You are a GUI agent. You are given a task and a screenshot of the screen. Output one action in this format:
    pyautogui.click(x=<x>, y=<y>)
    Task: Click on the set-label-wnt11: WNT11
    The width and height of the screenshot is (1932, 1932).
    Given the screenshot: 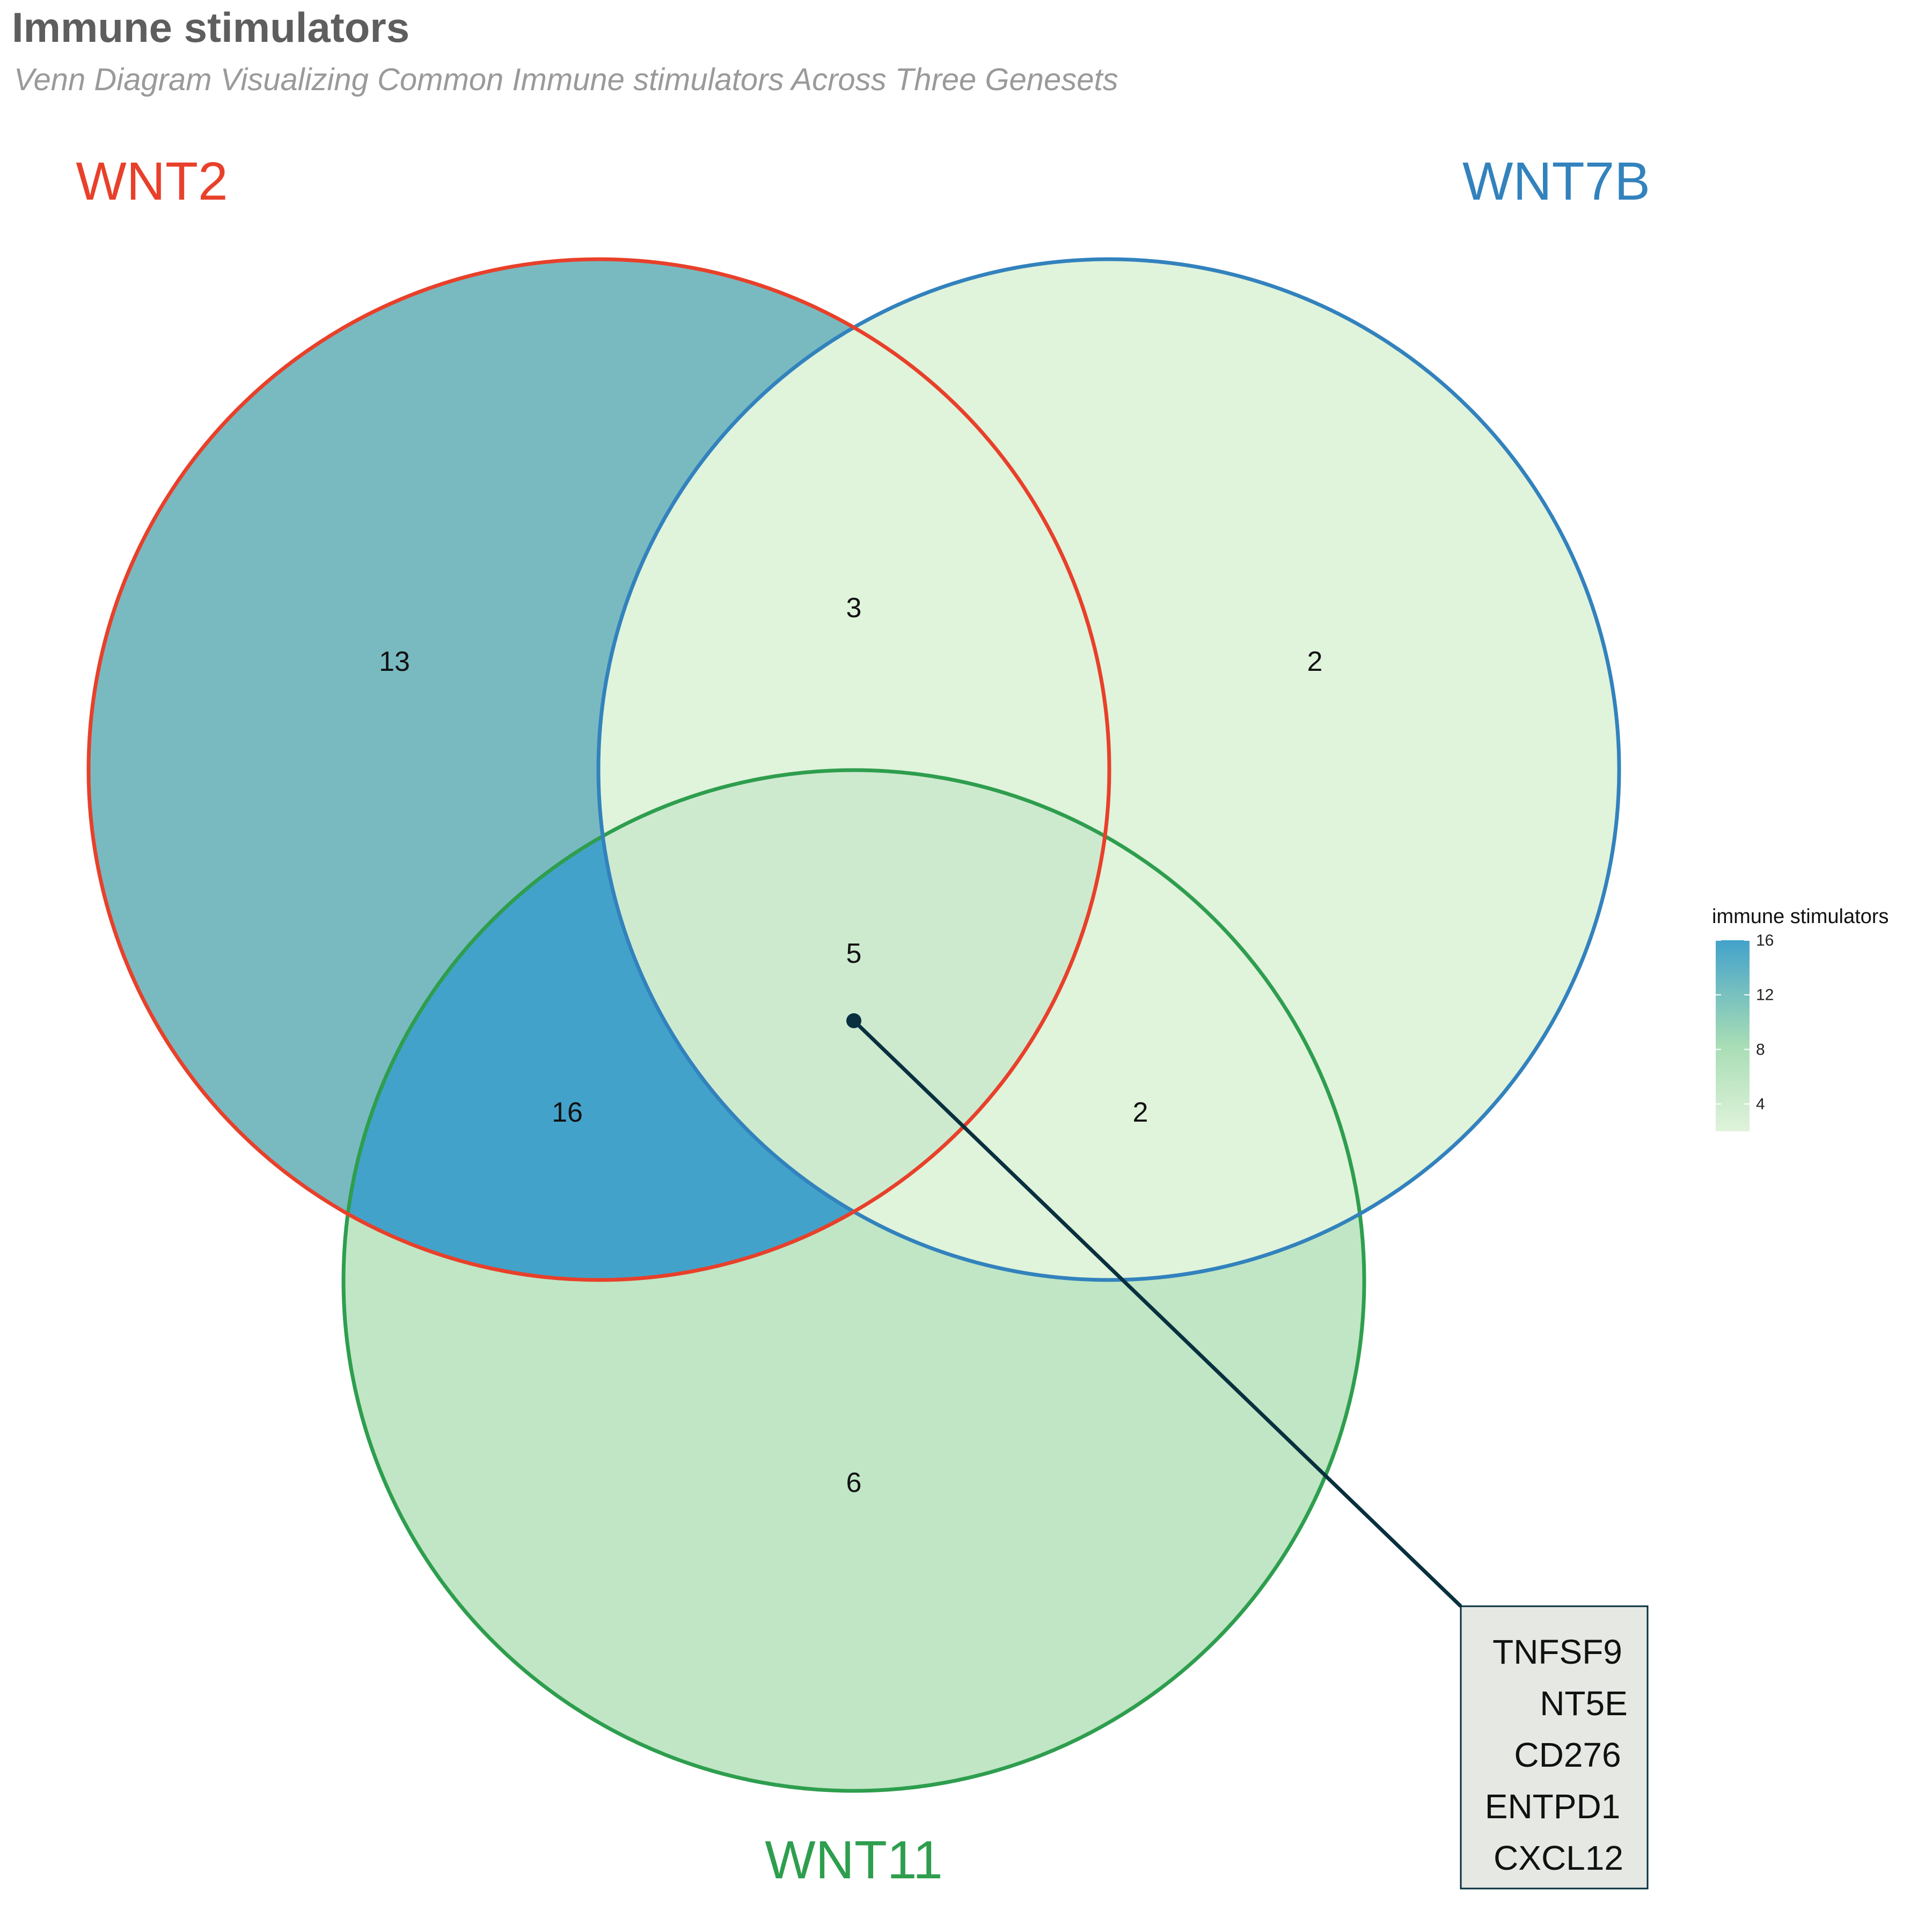 What is the action you would take?
    pyautogui.click(x=854, y=1860)
    